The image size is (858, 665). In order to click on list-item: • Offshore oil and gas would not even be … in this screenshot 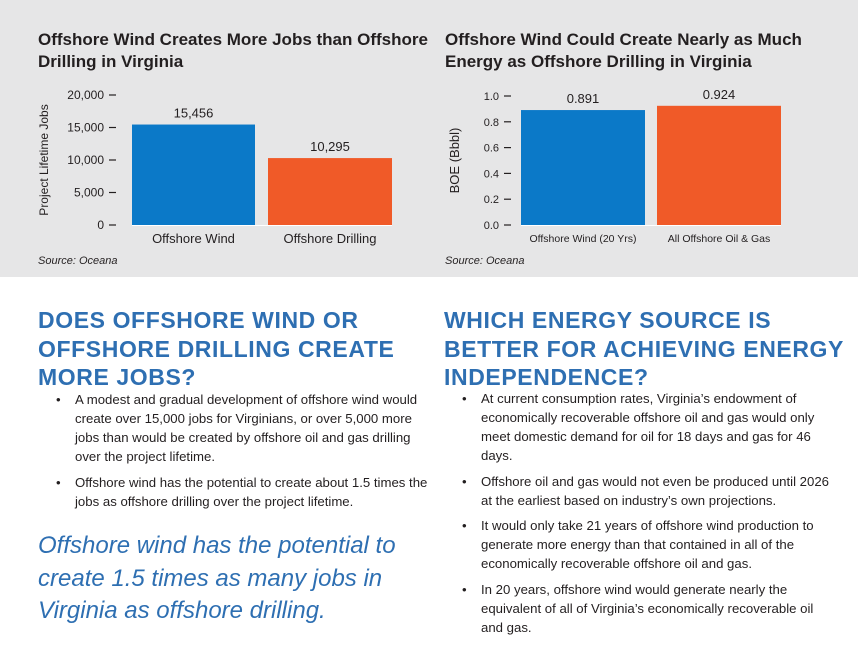, I will do `click(648, 491)`.